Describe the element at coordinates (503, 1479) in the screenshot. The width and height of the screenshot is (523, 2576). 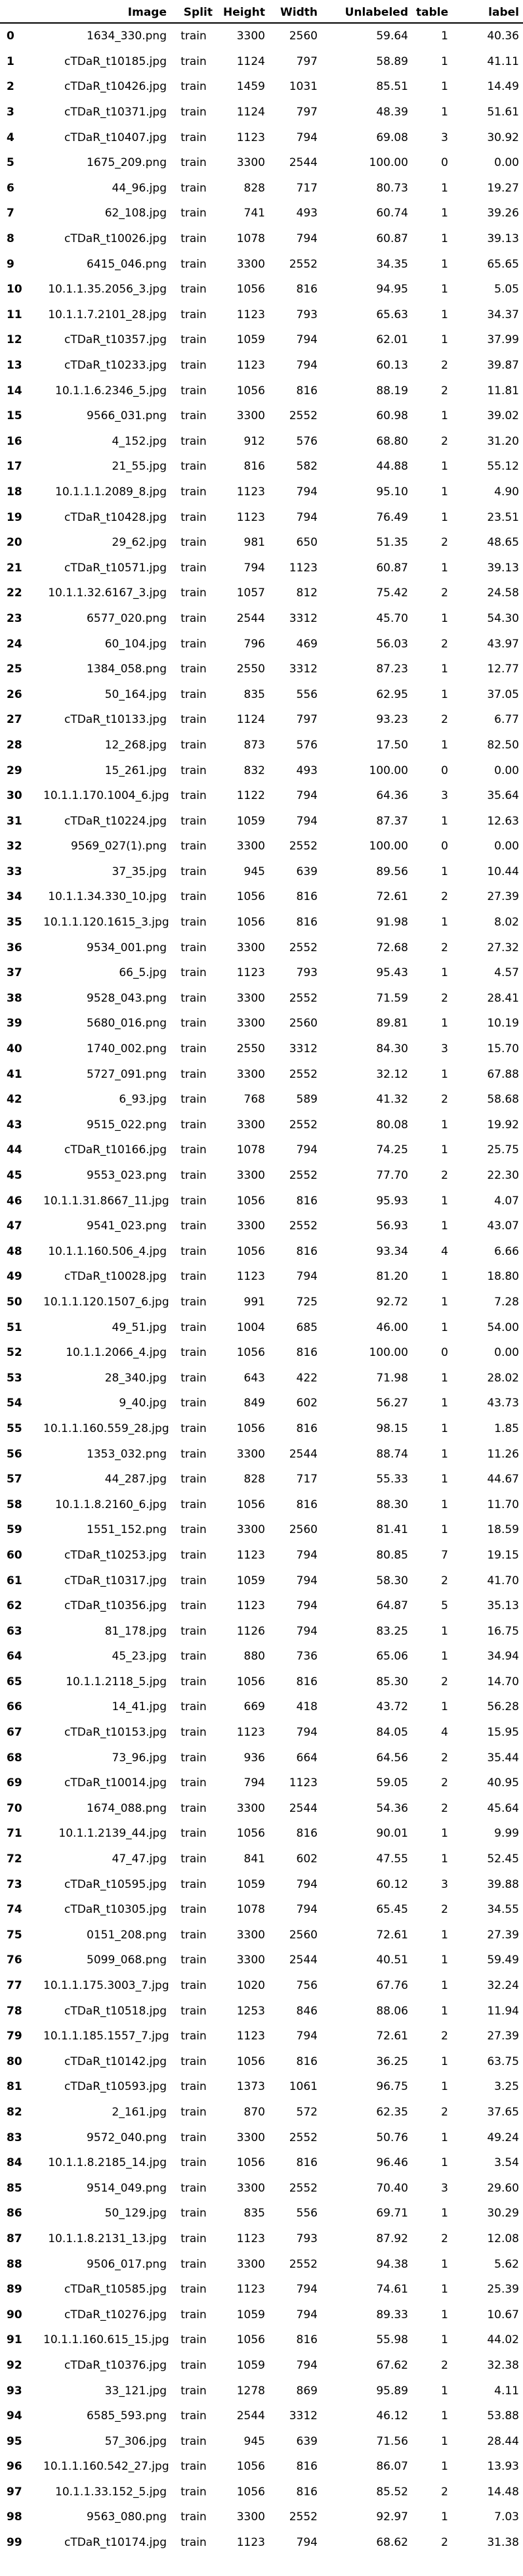
I see `label-cell: 44.67` at that location.